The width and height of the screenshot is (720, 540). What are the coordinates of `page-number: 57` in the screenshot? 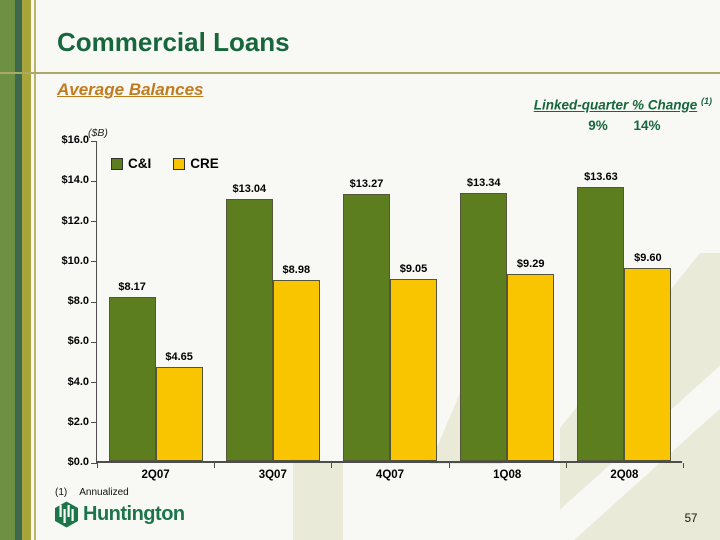 It's located at (691, 519).